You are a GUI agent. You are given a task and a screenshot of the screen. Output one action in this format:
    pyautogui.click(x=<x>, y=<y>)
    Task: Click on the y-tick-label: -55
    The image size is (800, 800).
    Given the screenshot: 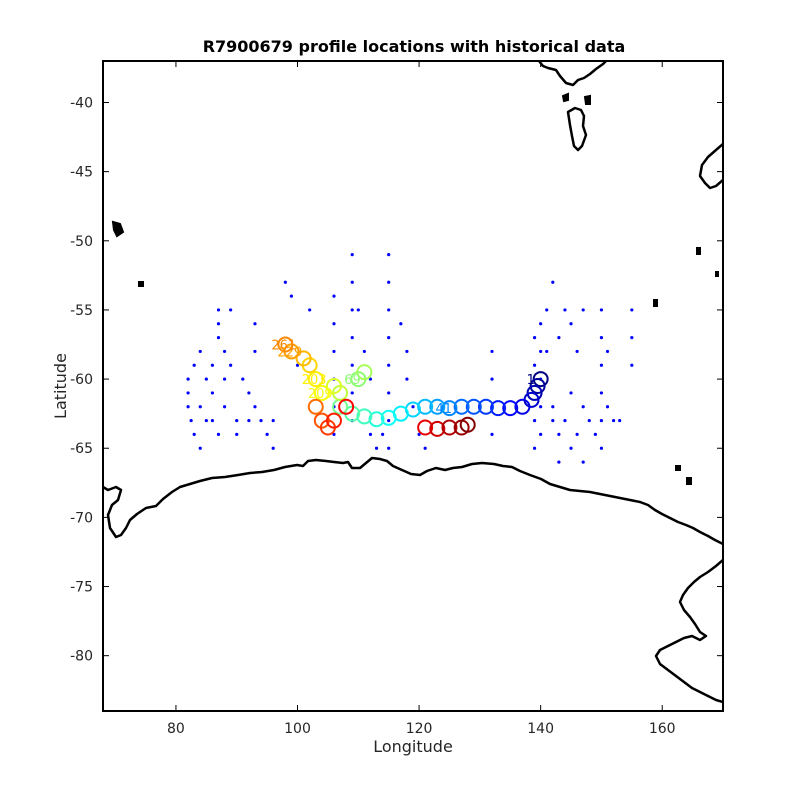 What is the action you would take?
    pyautogui.click(x=81, y=311)
    